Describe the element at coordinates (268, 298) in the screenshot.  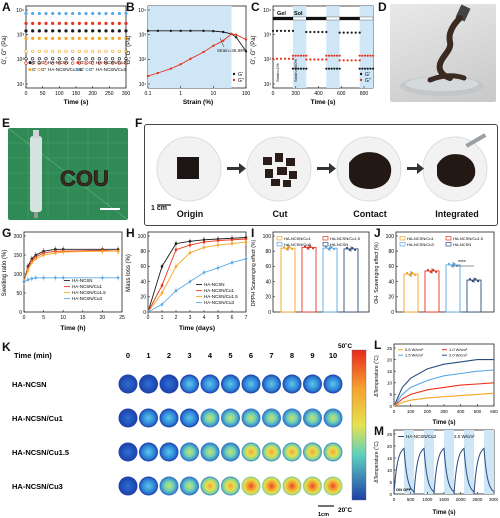
I see `chart-i-ytick: 20` at that location.